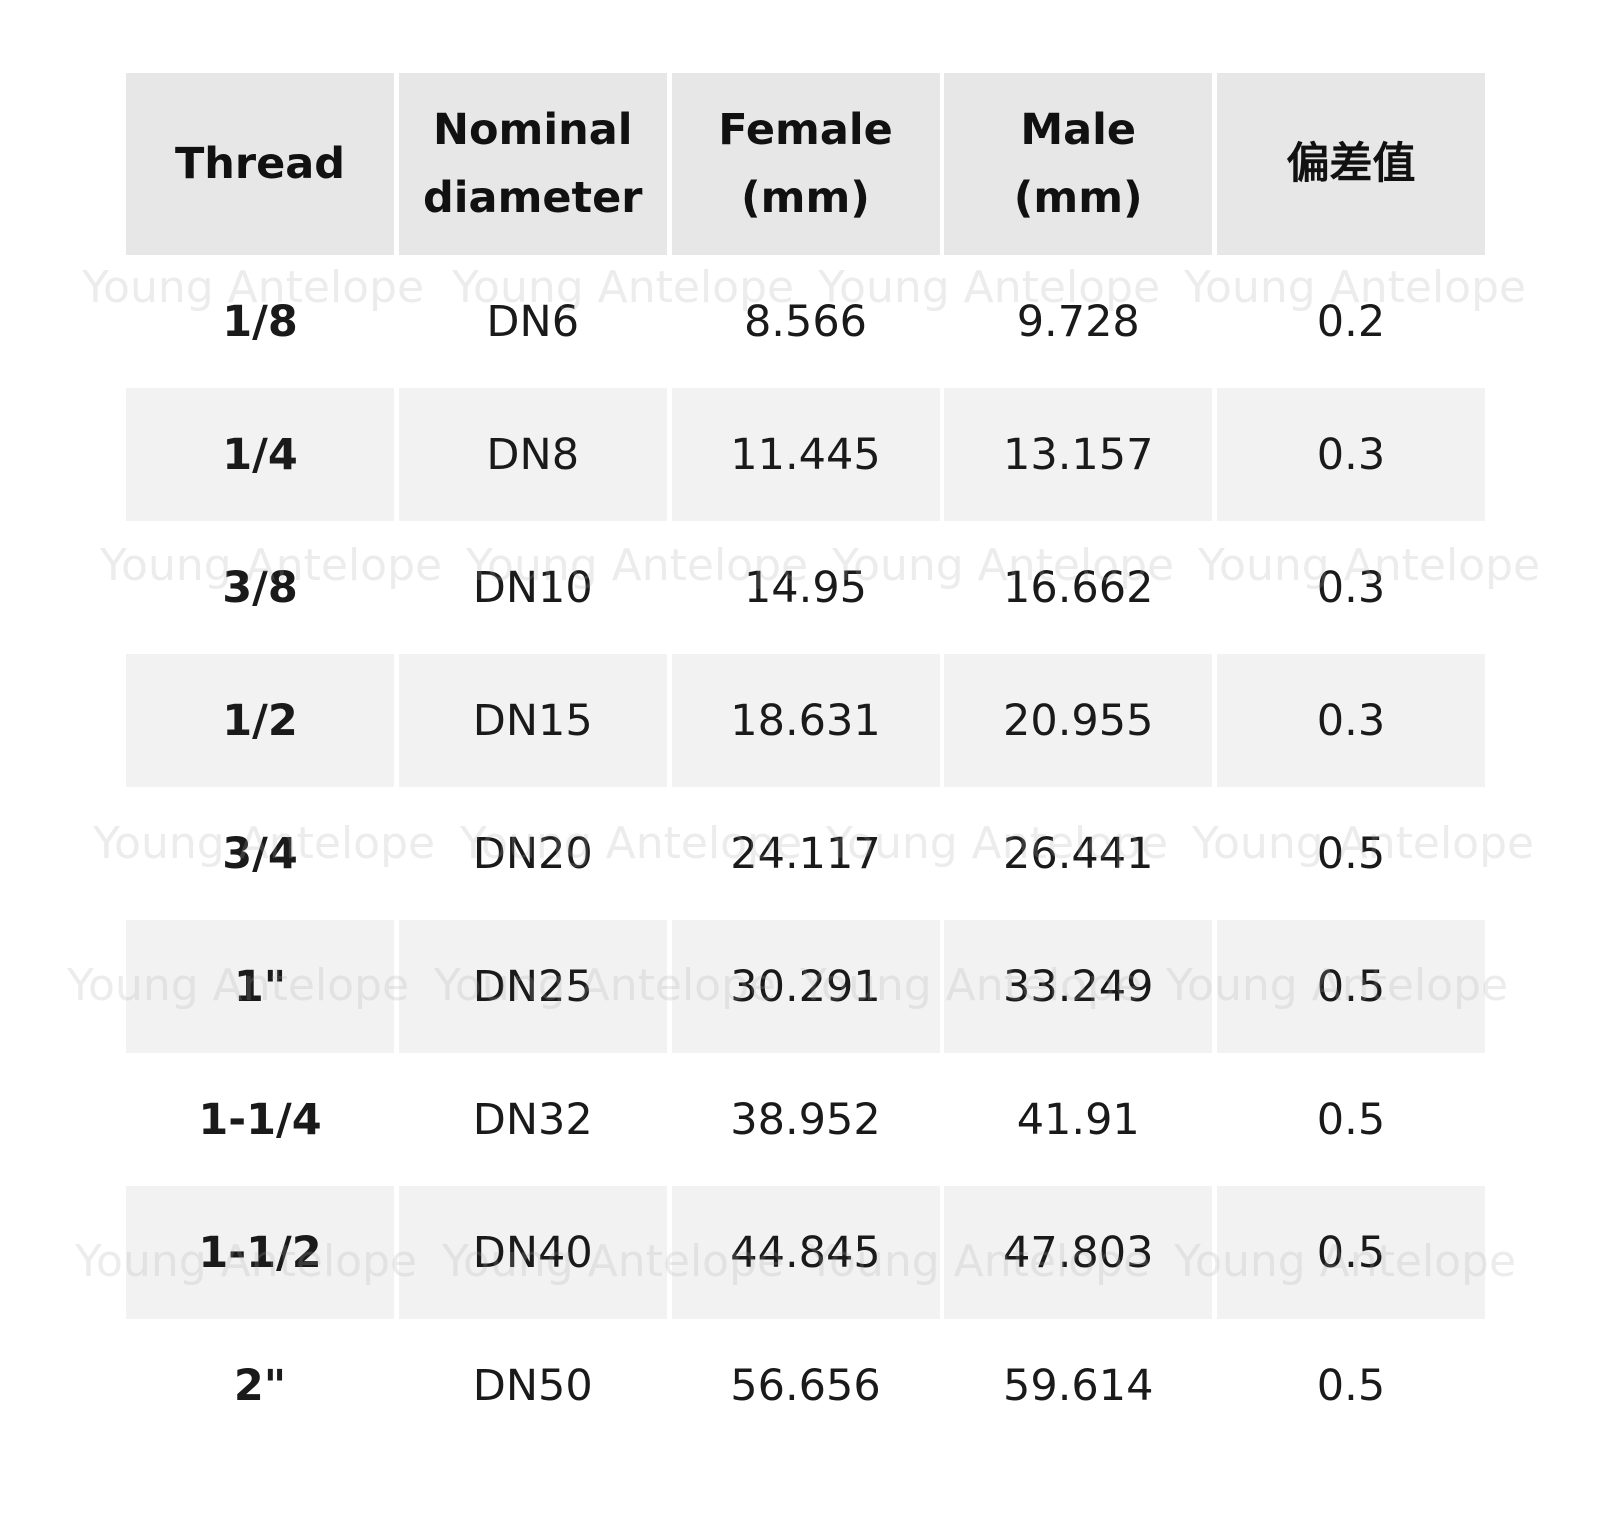  What do you see at coordinates (1078, 1385) in the screenshot?
I see `cell-male: 59.614` at bounding box center [1078, 1385].